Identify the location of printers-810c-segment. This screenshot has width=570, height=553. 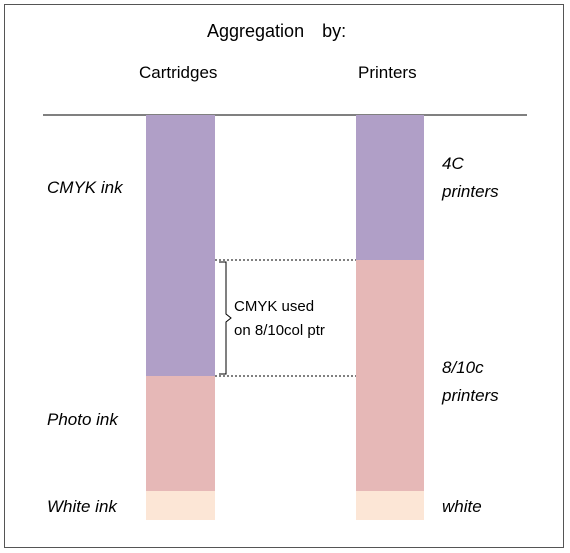
(390, 375).